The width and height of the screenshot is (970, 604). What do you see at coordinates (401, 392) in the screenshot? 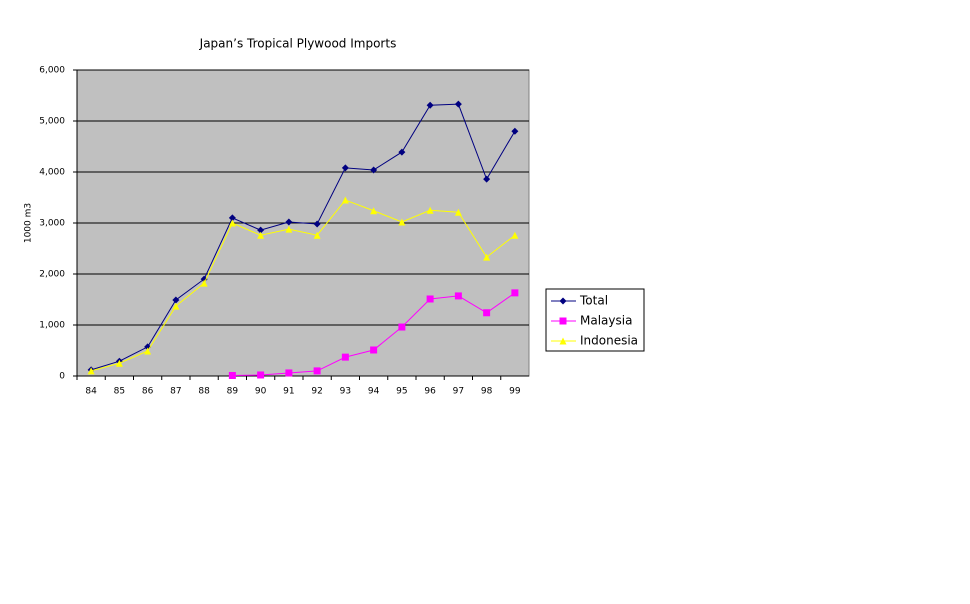
I see `x-tick-label: 95` at bounding box center [401, 392].